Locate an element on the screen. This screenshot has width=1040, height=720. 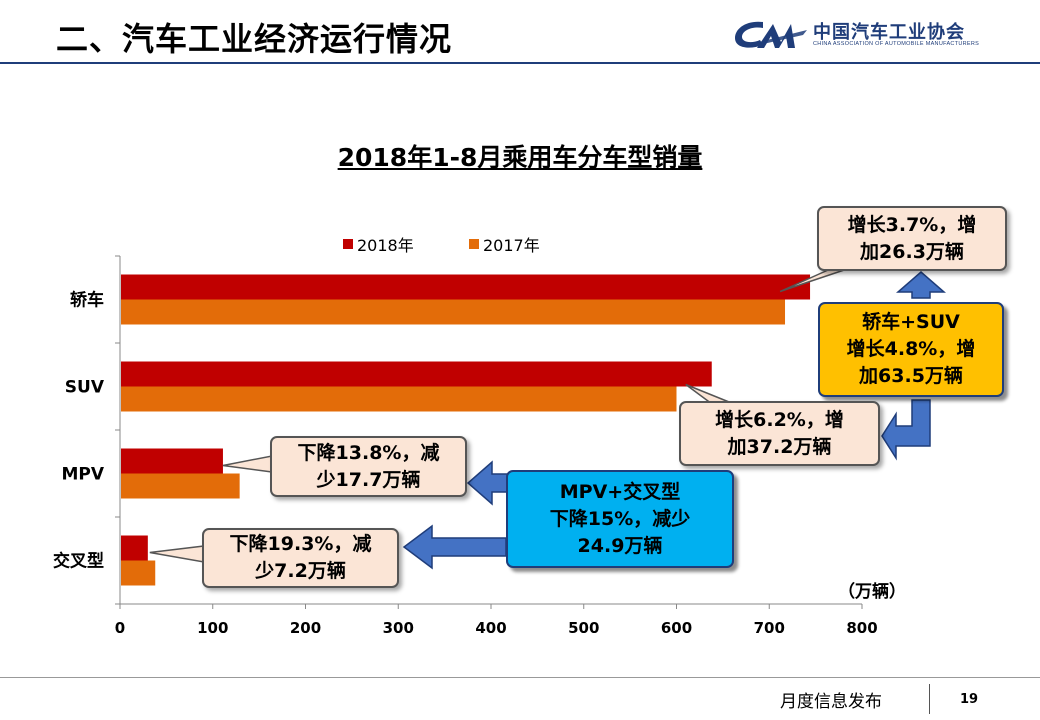
callout-cross: 下降19.3%，减 少7.2万辆 is located at coordinates (300, 558).